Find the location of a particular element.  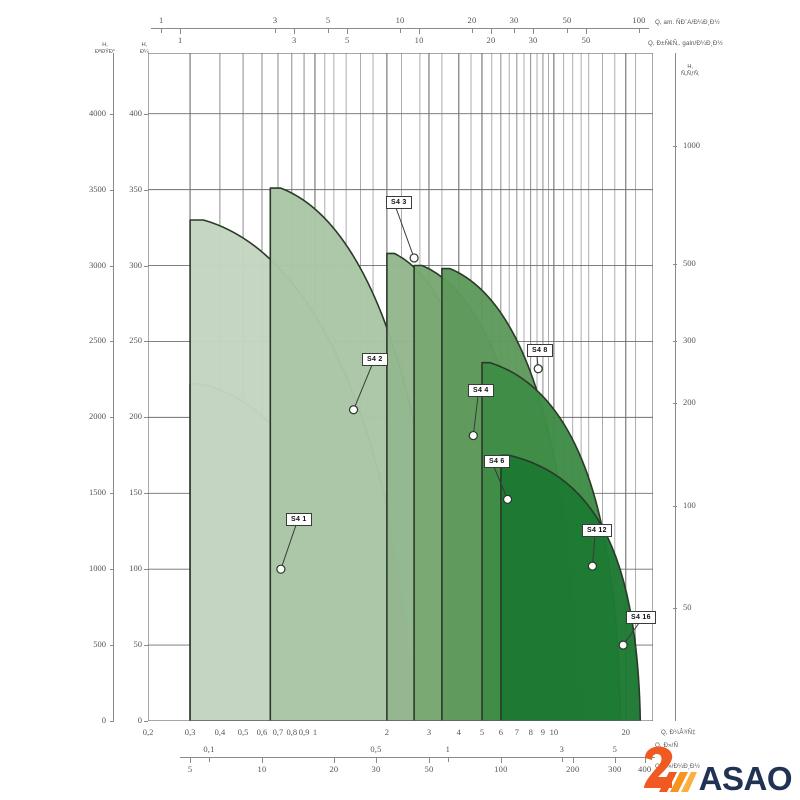

bottom-lps-tick is located at coordinates (448, 759).